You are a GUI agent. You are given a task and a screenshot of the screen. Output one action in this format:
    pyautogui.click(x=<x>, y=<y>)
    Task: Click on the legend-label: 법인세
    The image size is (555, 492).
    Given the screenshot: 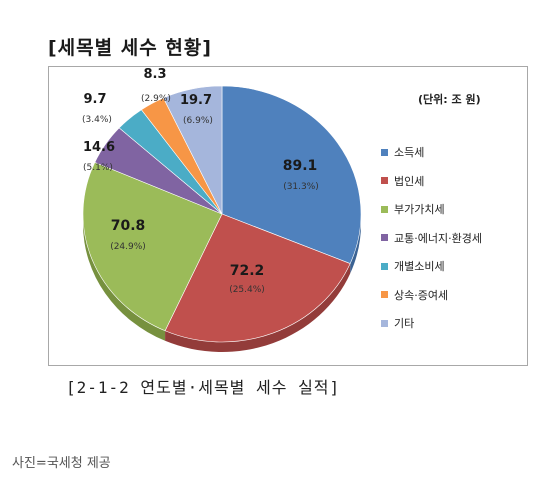 What is the action you would take?
    pyautogui.click(x=409, y=181)
    